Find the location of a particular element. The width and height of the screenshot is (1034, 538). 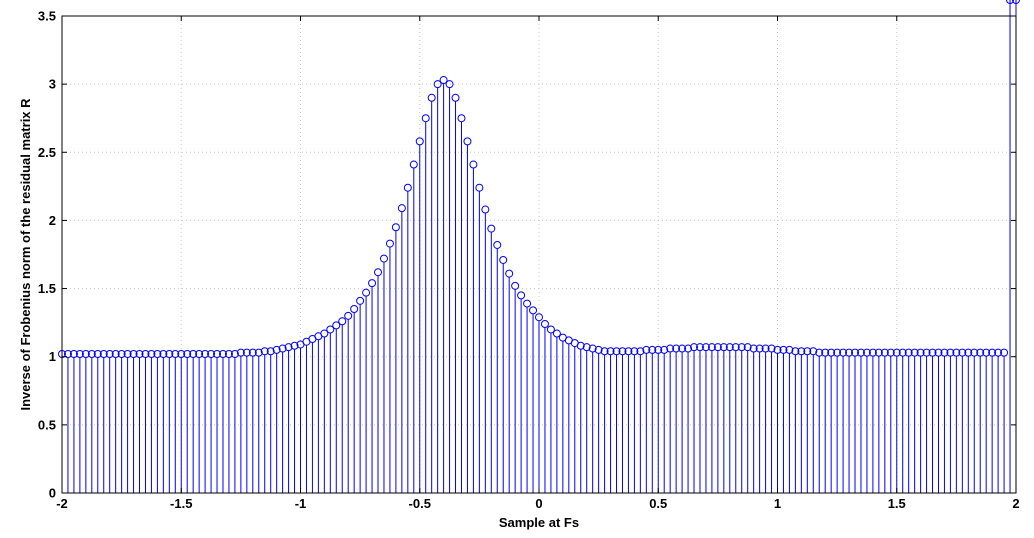

y-tick-label: 1.5 is located at coordinates (47, 288).